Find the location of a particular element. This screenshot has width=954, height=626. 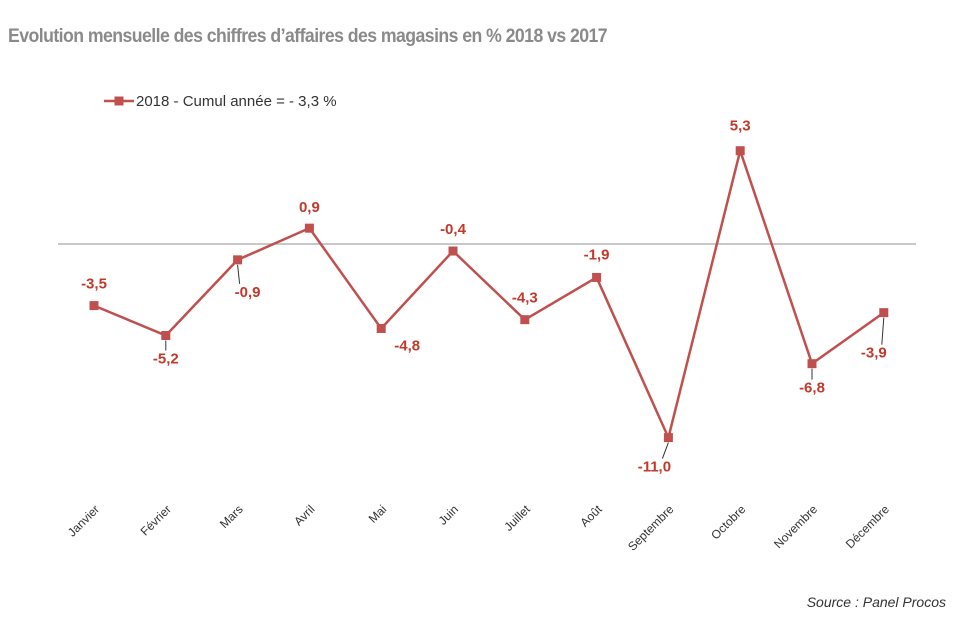

leader-line-septembre is located at coordinates (665, 450).